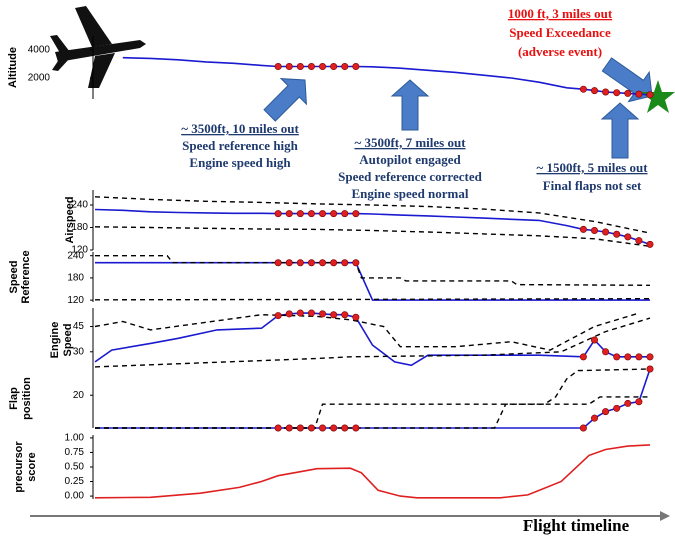 This screenshot has height=538, width=675. What do you see at coordinates (409, 193) in the screenshot?
I see `annotation: Engine speed normal` at bounding box center [409, 193].